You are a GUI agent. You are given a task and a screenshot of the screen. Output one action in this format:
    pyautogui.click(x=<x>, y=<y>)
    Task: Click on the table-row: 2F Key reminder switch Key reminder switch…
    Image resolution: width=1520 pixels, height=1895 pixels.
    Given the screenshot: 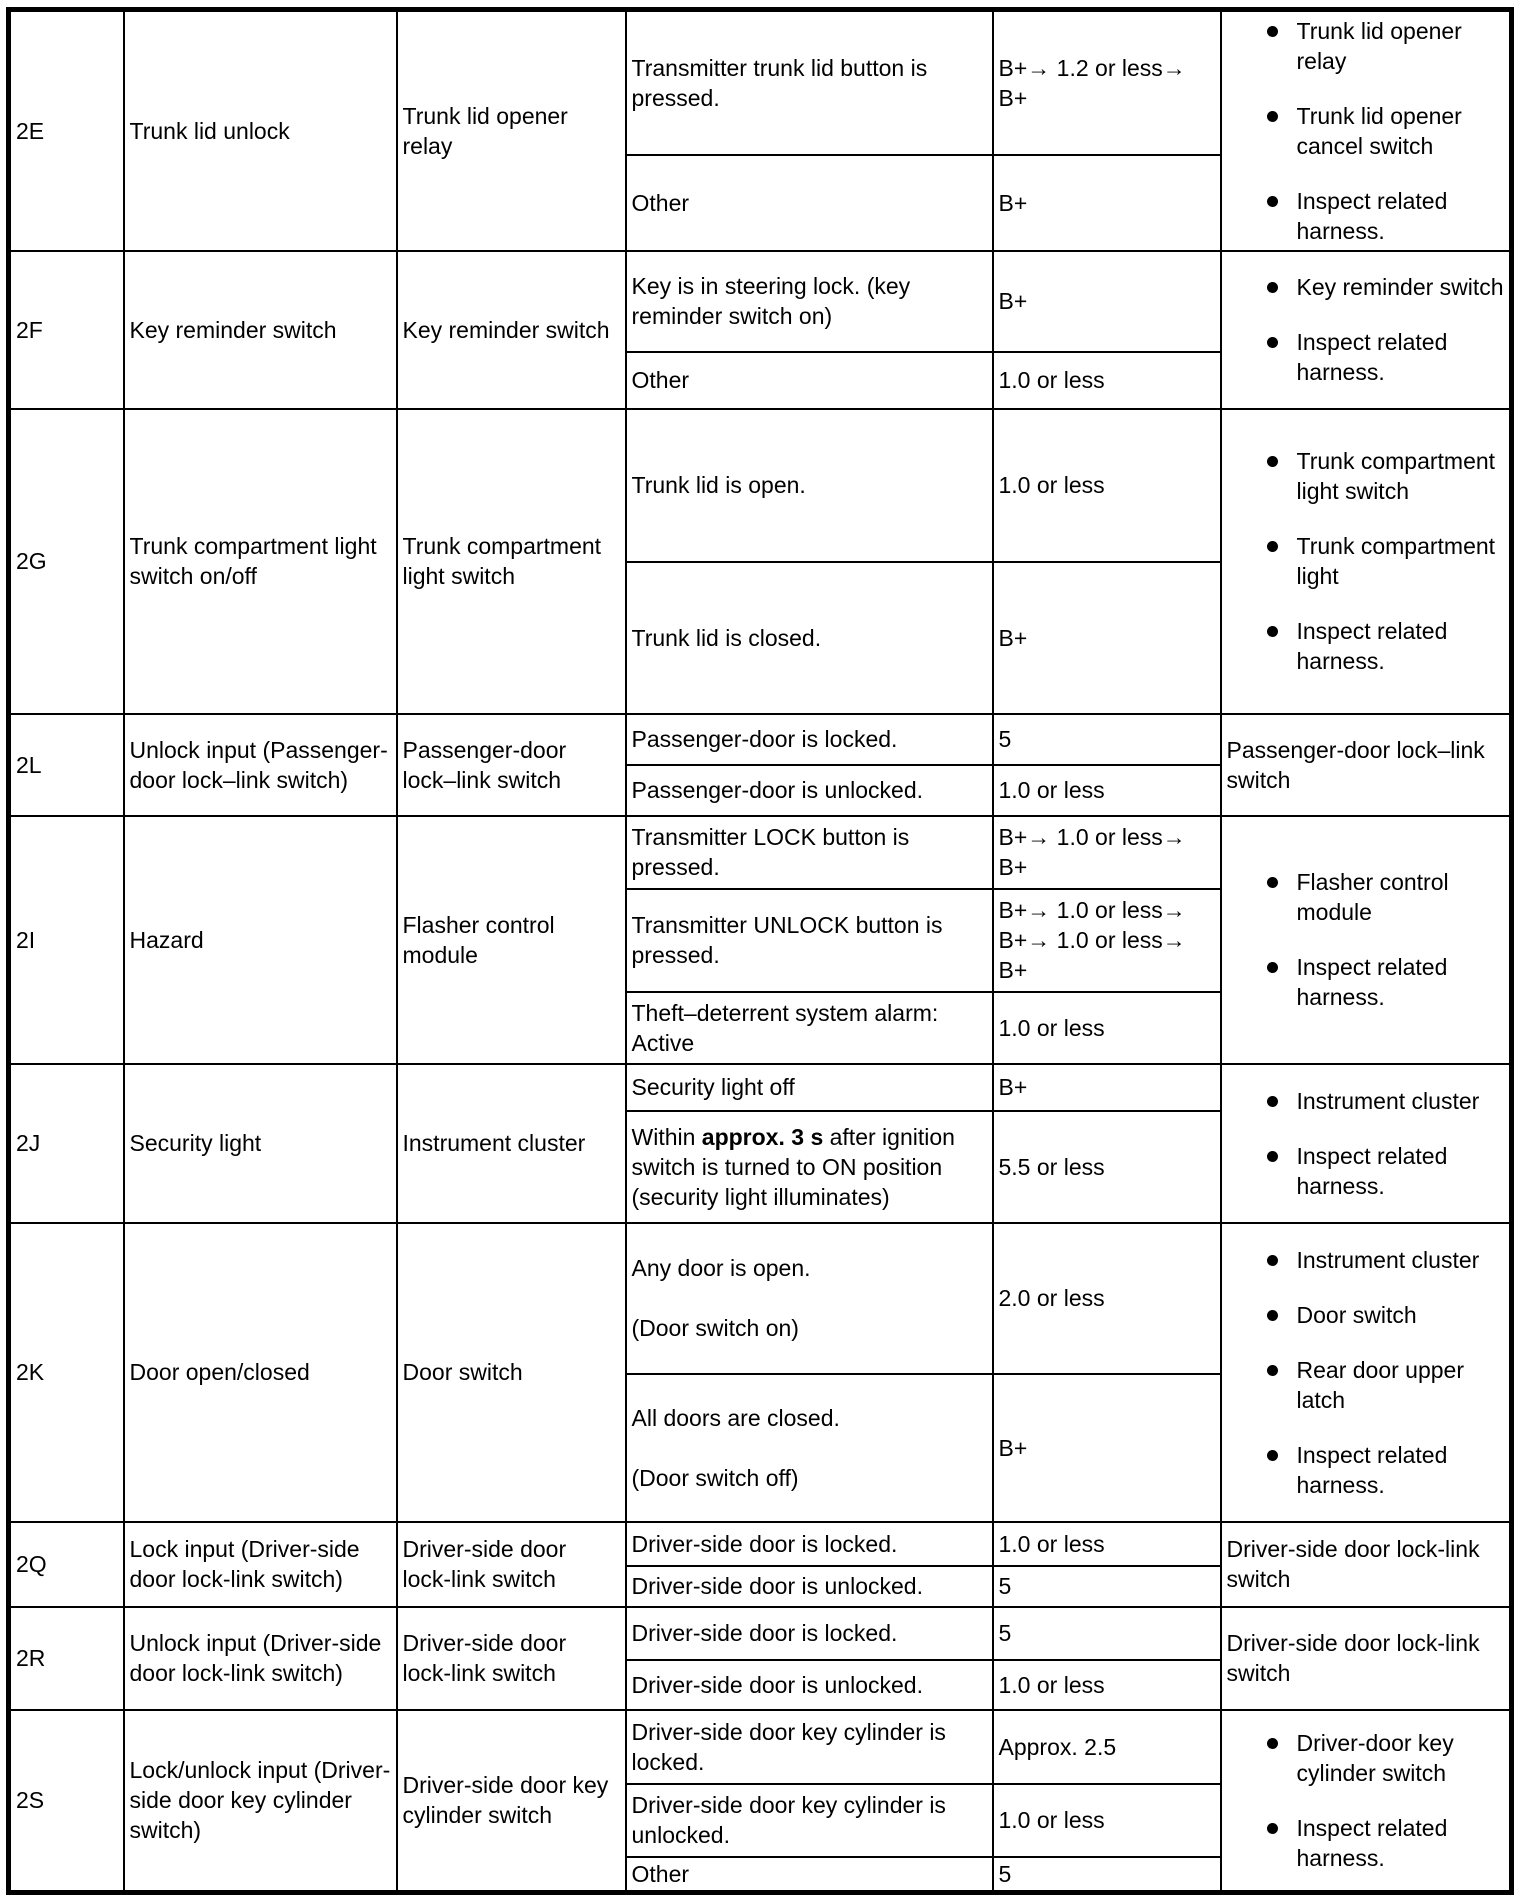 What is the action you would take?
    pyautogui.click(x=760, y=329)
    